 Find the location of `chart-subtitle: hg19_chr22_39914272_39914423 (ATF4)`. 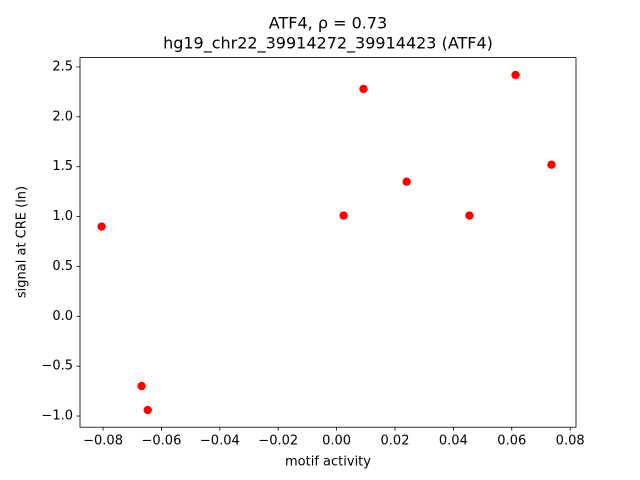

chart-subtitle: hg19_chr22_39914272_39914423 (ATF4) is located at coordinates (328, 44).